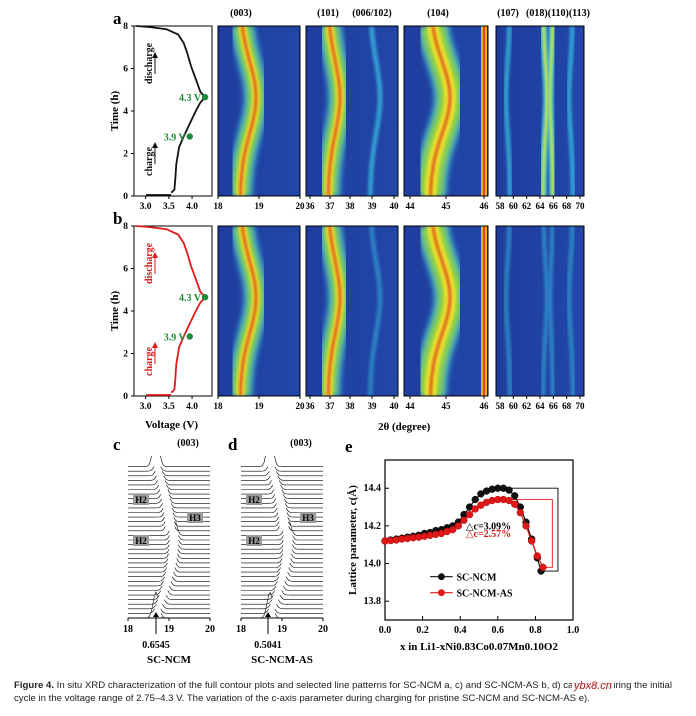  I want to click on contour-row-a: 18 19 20 36 37 38 39 40 44 45 46 58 60 62 64 66 68 70, so click(400, 118).